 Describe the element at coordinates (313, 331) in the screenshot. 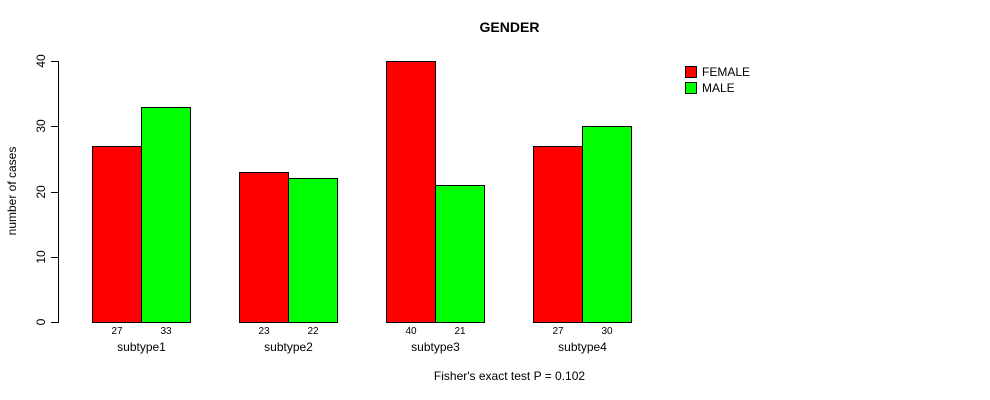

I see `bar-value-male-subtype2: 22` at that location.